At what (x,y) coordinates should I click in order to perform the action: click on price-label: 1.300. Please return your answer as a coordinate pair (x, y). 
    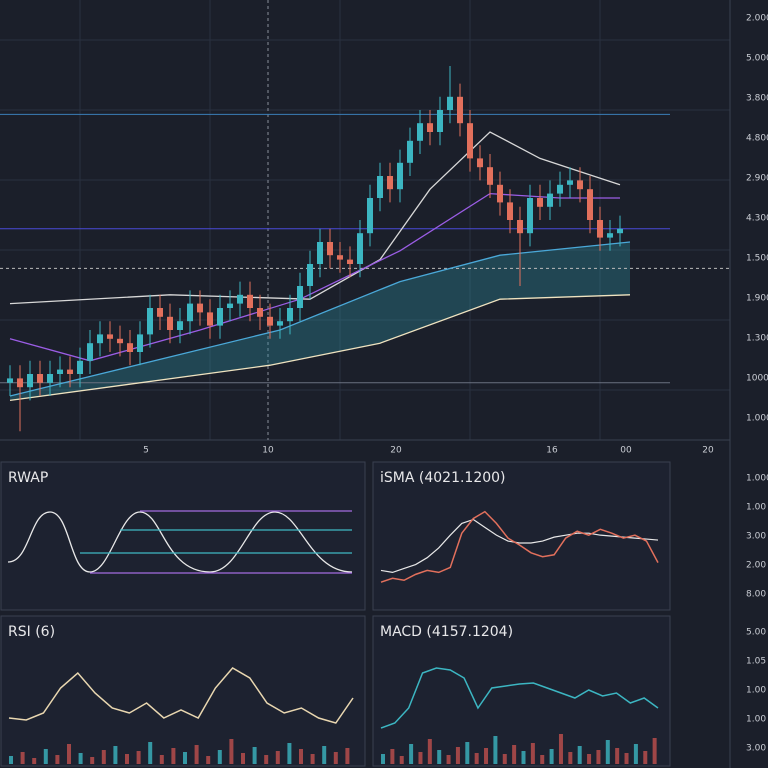
    Looking at the image, I should click on (757, 339).